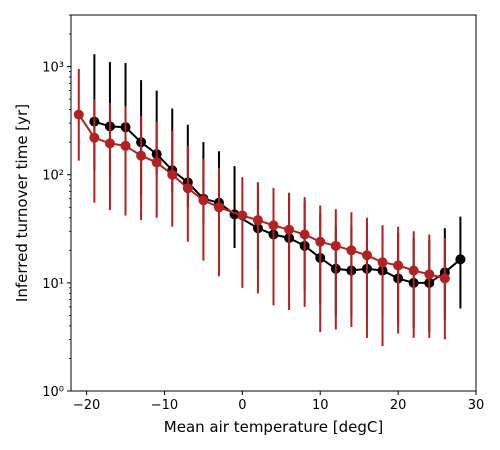 The image size is (500, 450). I want to click on y-tick-label: 10¹, so click(53, 284).